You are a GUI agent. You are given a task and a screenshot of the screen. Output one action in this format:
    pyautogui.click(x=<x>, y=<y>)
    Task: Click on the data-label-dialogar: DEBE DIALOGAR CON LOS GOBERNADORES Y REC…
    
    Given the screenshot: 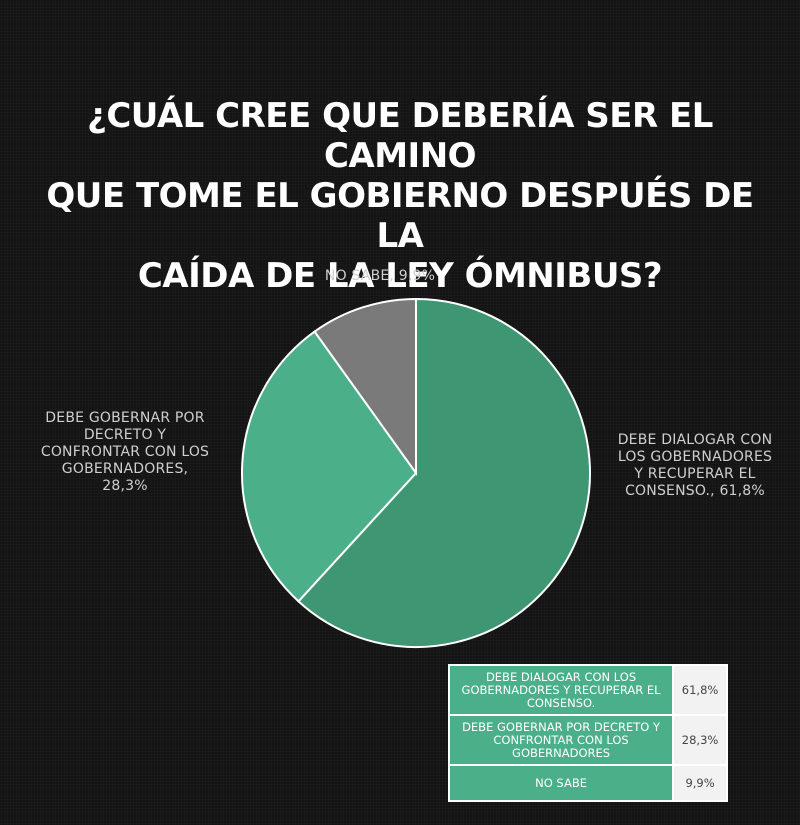 What is the action you would take?
    pyautogui.click(x=695, y=465)
    